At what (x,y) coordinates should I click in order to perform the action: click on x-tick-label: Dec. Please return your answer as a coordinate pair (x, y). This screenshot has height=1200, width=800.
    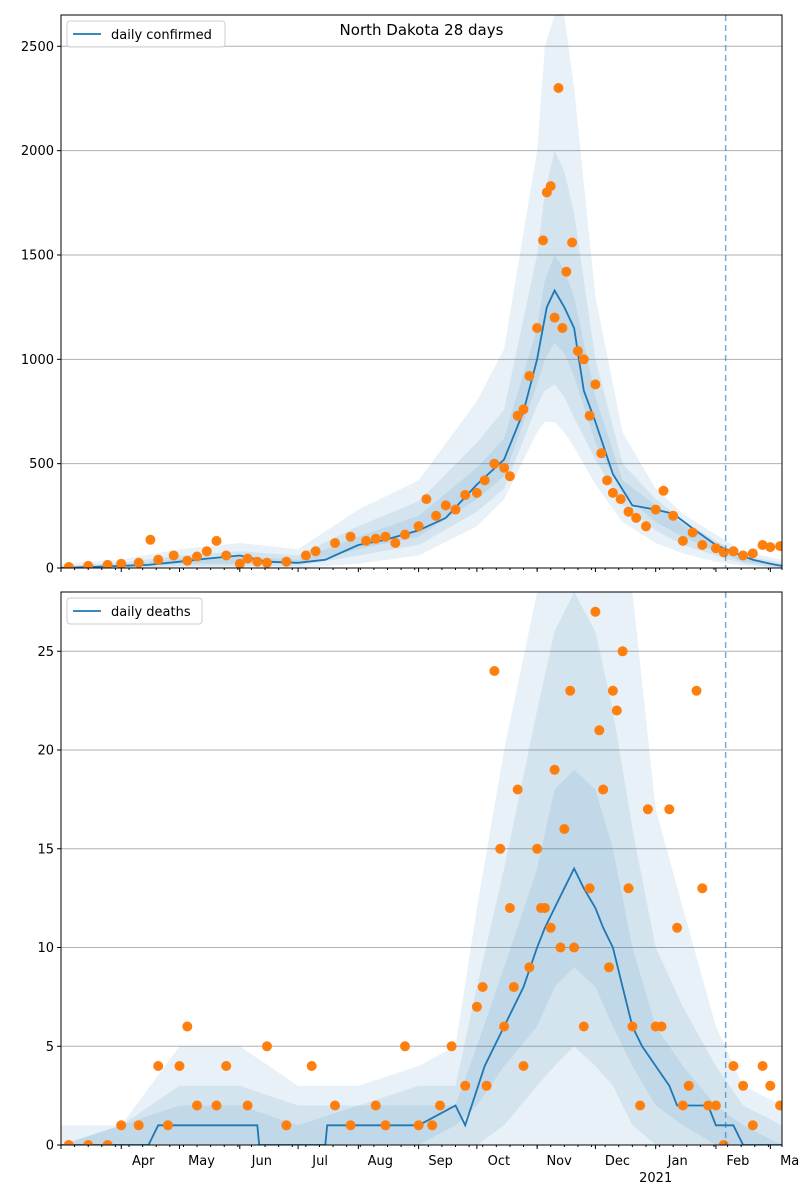
    Looking at the image, I should click on (617, 1161).